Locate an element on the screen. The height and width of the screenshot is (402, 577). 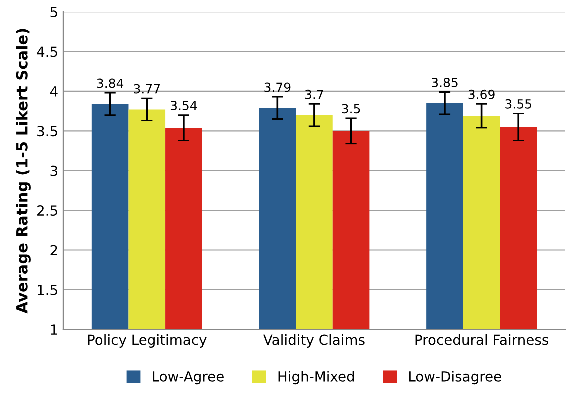
data-label: 3.69 is located at coordinates (481, 95).